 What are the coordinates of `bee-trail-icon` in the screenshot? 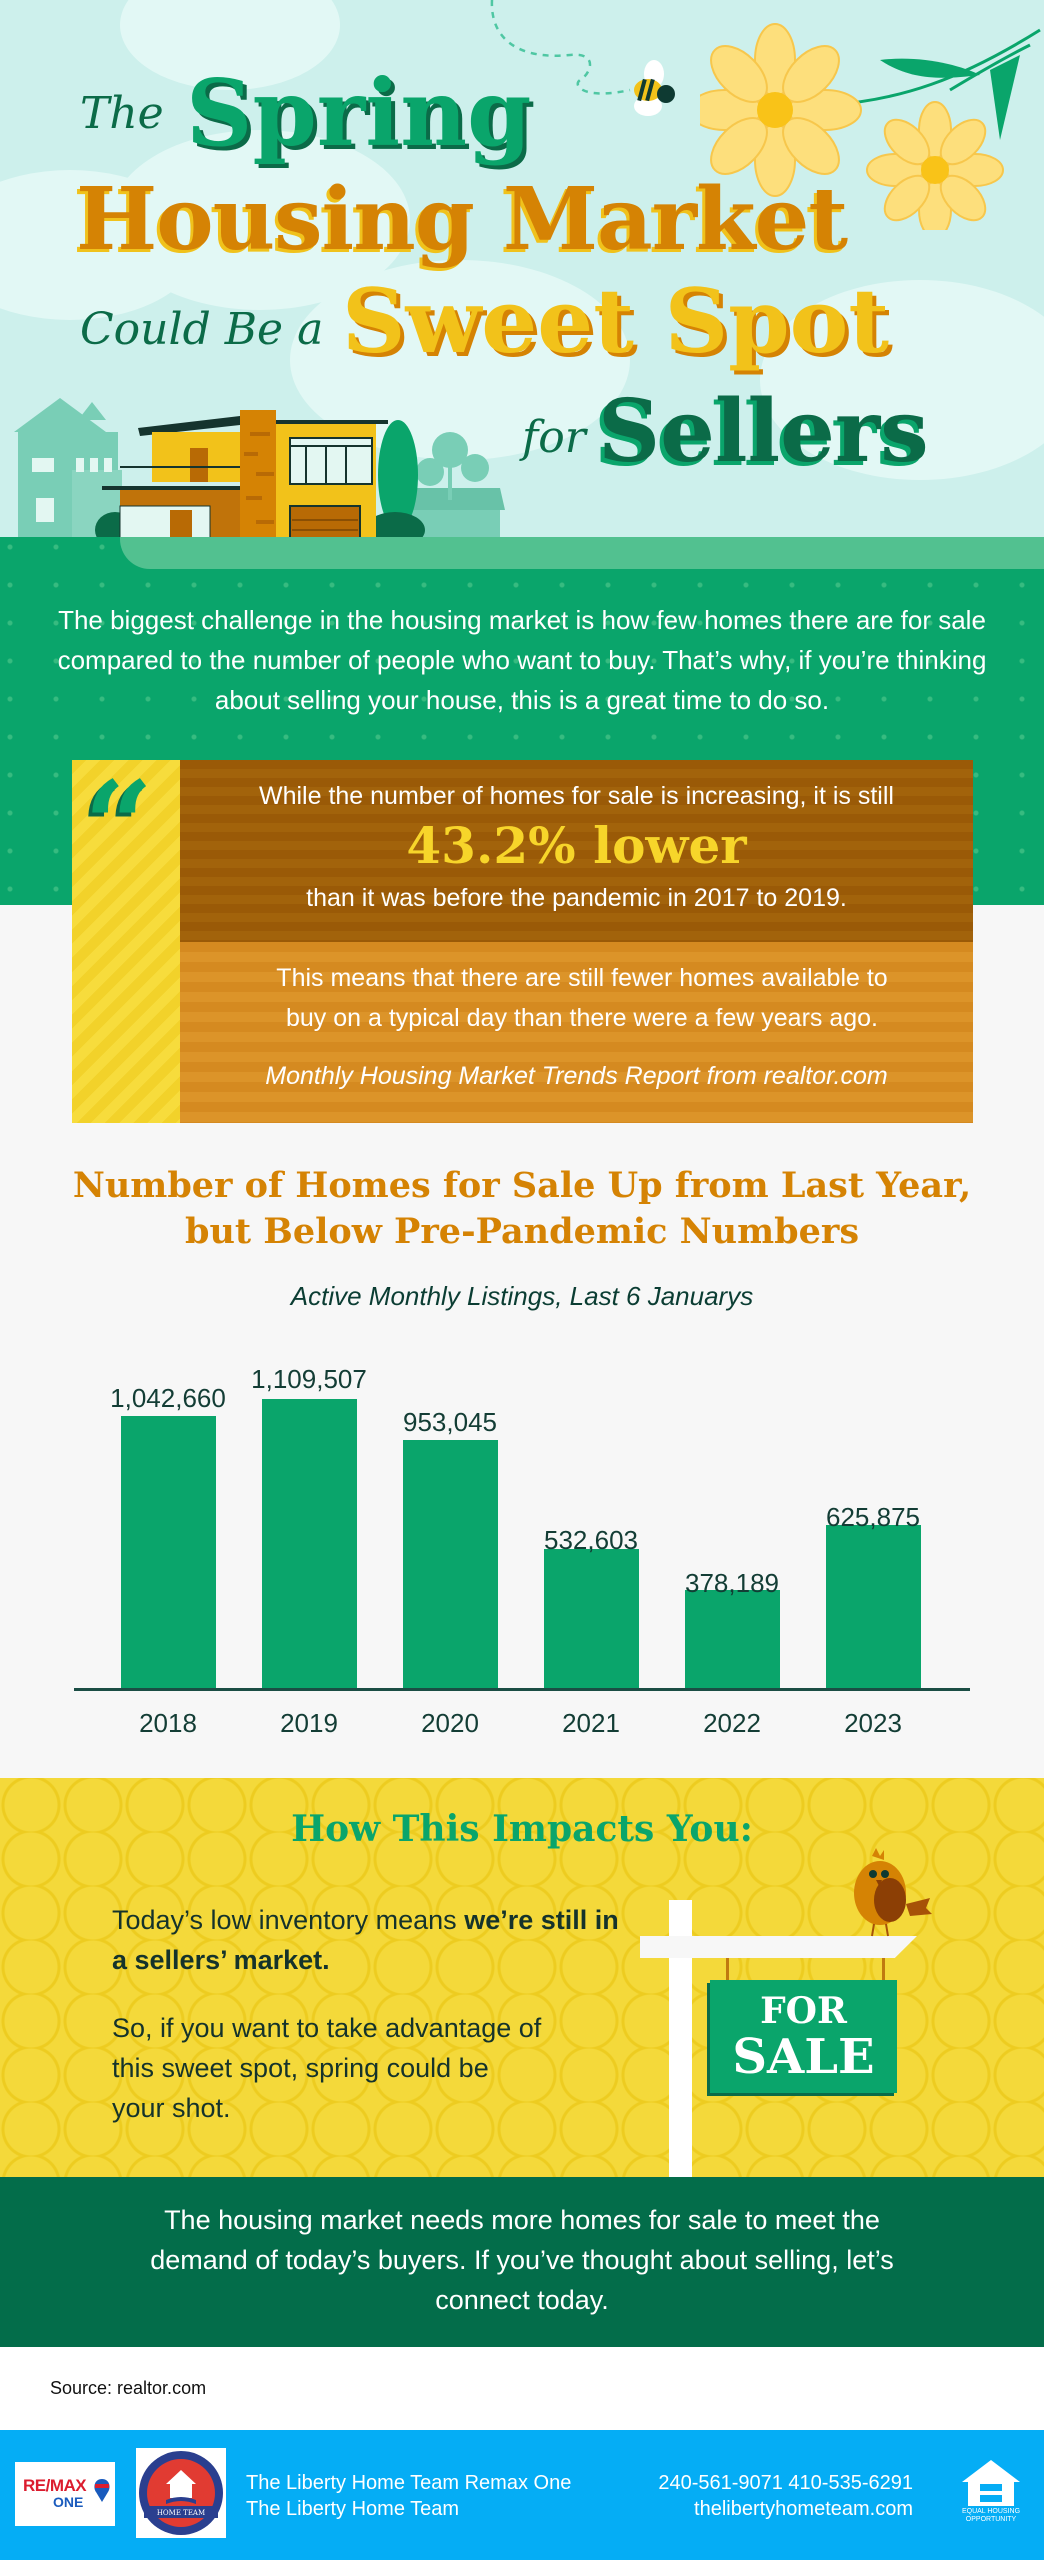 It's located at (560, 47).